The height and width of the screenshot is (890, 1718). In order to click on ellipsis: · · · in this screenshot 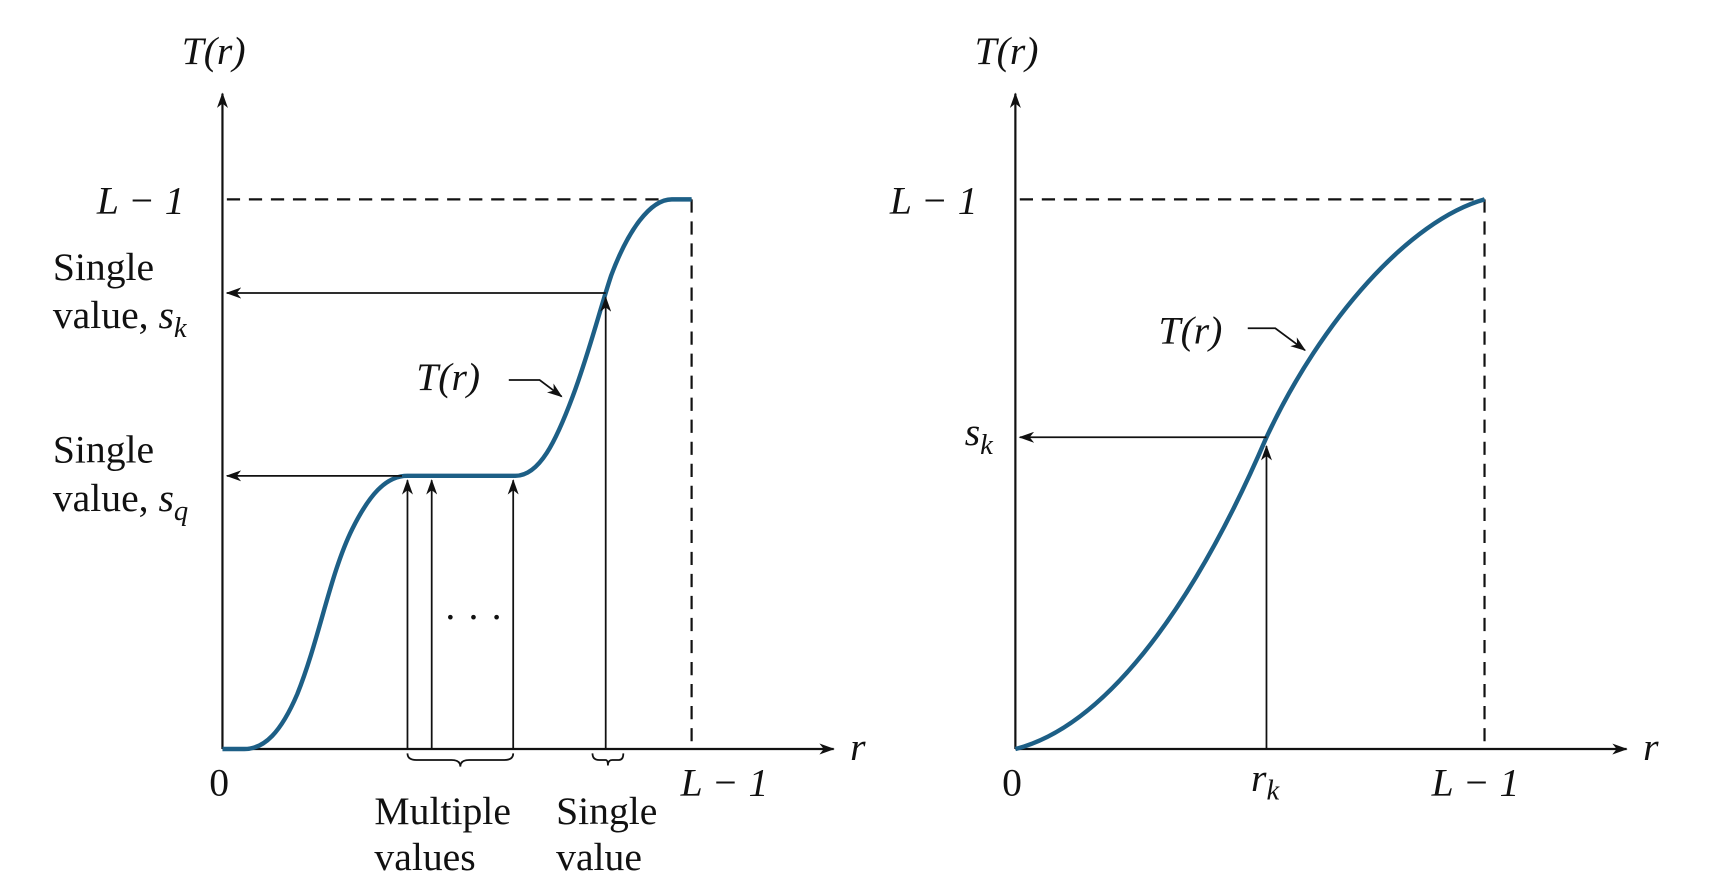, I will do `click(473, 617)`.